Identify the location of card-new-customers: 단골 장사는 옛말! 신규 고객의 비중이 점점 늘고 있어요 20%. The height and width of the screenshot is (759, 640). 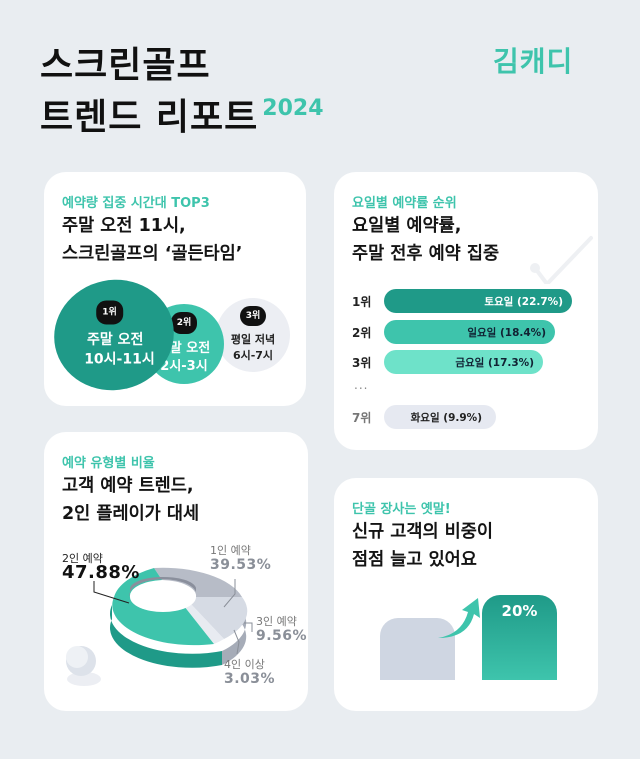
(466, 594).